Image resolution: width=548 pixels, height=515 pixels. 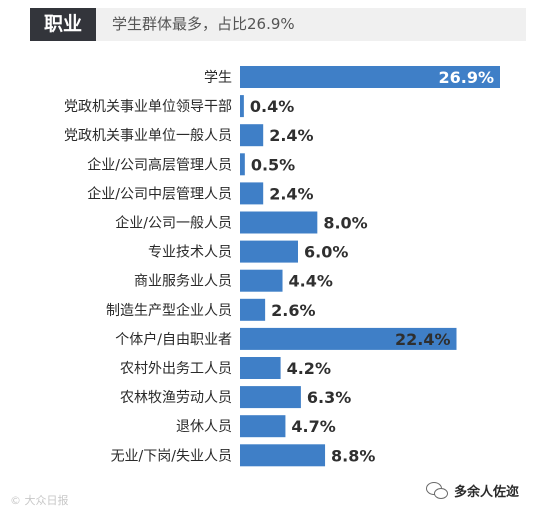 I want to click on value-label: 4.7%, so click(x=313, y=426).